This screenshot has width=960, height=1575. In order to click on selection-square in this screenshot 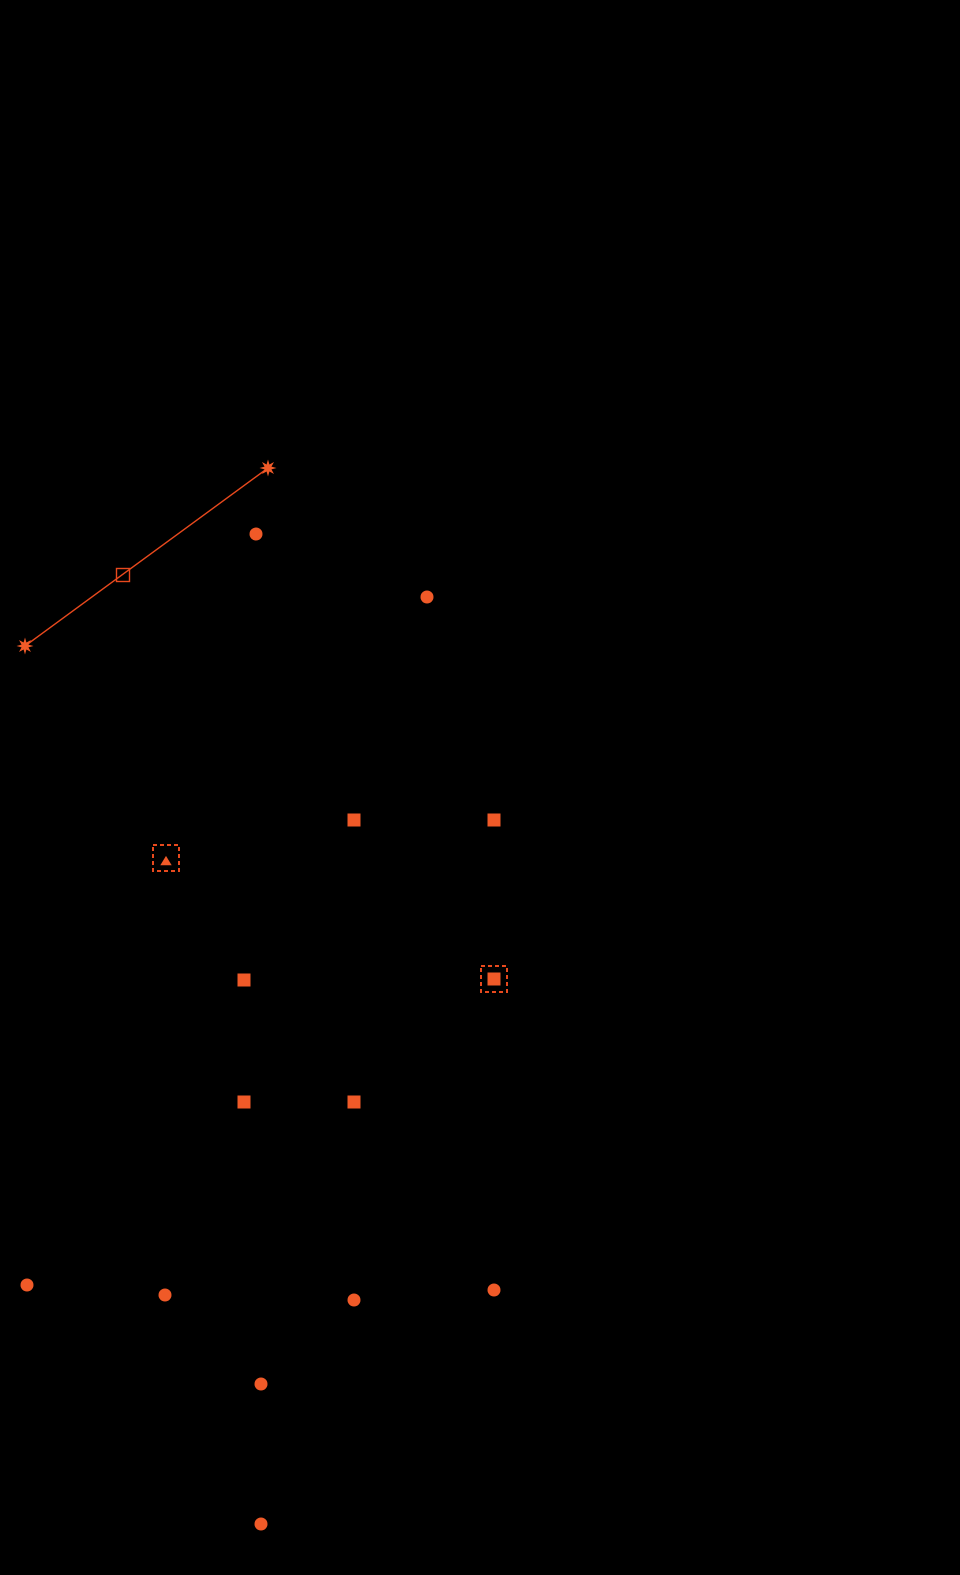, I will do `click(494, 979)`.